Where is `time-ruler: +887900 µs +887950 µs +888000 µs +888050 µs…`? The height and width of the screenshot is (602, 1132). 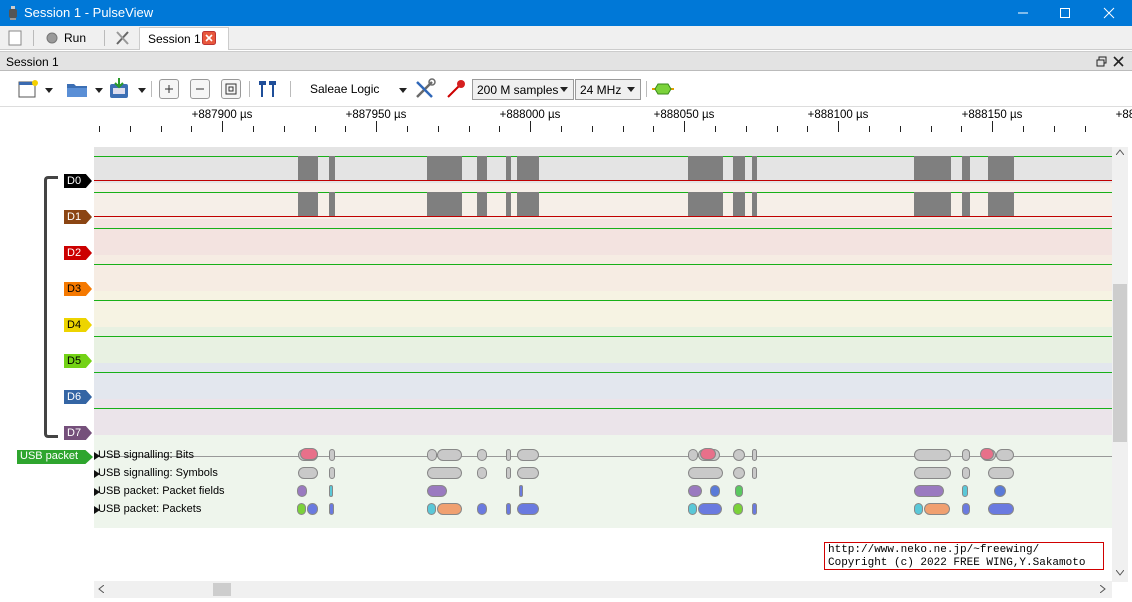
time-ruler: +887900 µs +887950 µs +888000 µs +888050 µs… is located at coordinates (613, 127).